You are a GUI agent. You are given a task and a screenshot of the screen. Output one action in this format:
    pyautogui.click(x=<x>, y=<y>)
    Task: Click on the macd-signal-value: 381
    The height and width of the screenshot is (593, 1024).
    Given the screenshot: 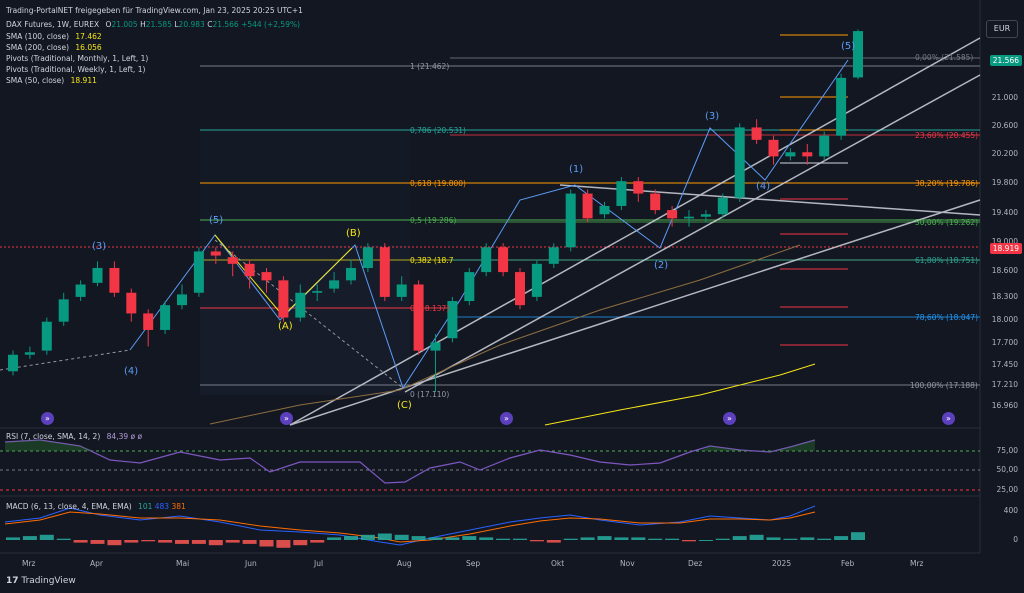 What is the action you would take?
    pyautogui.click(x=178, y=506)
    